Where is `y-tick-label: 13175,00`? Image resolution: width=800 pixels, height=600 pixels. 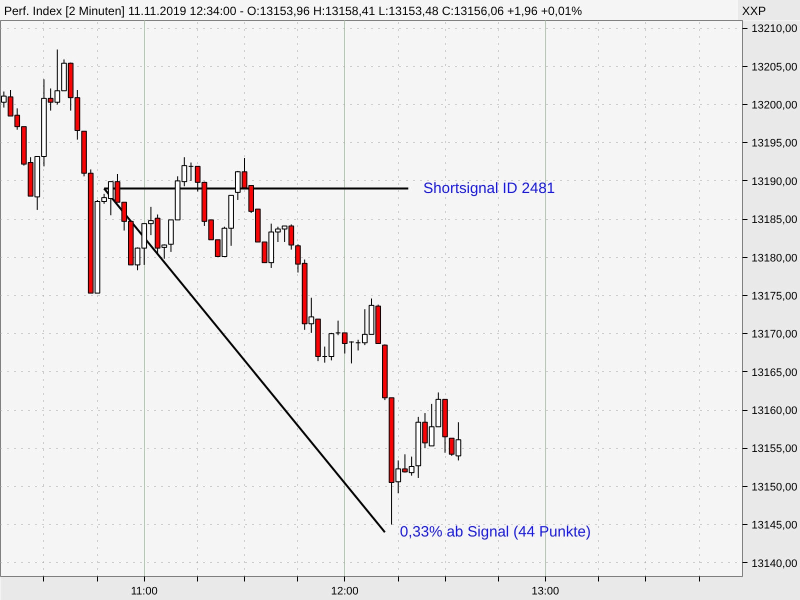 y-tick-label: 13175,00 is located at coordinates (775, 296).